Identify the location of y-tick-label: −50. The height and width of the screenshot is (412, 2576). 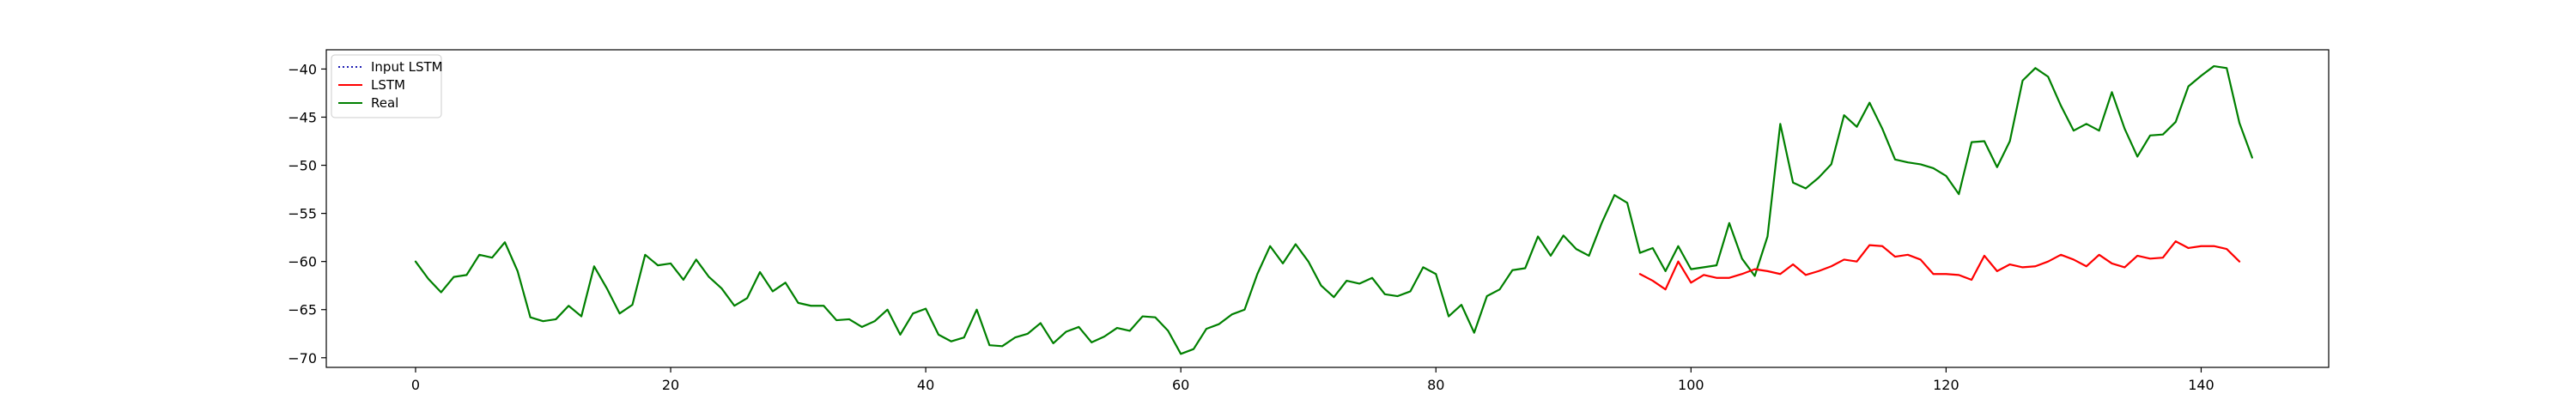
(302, 166).